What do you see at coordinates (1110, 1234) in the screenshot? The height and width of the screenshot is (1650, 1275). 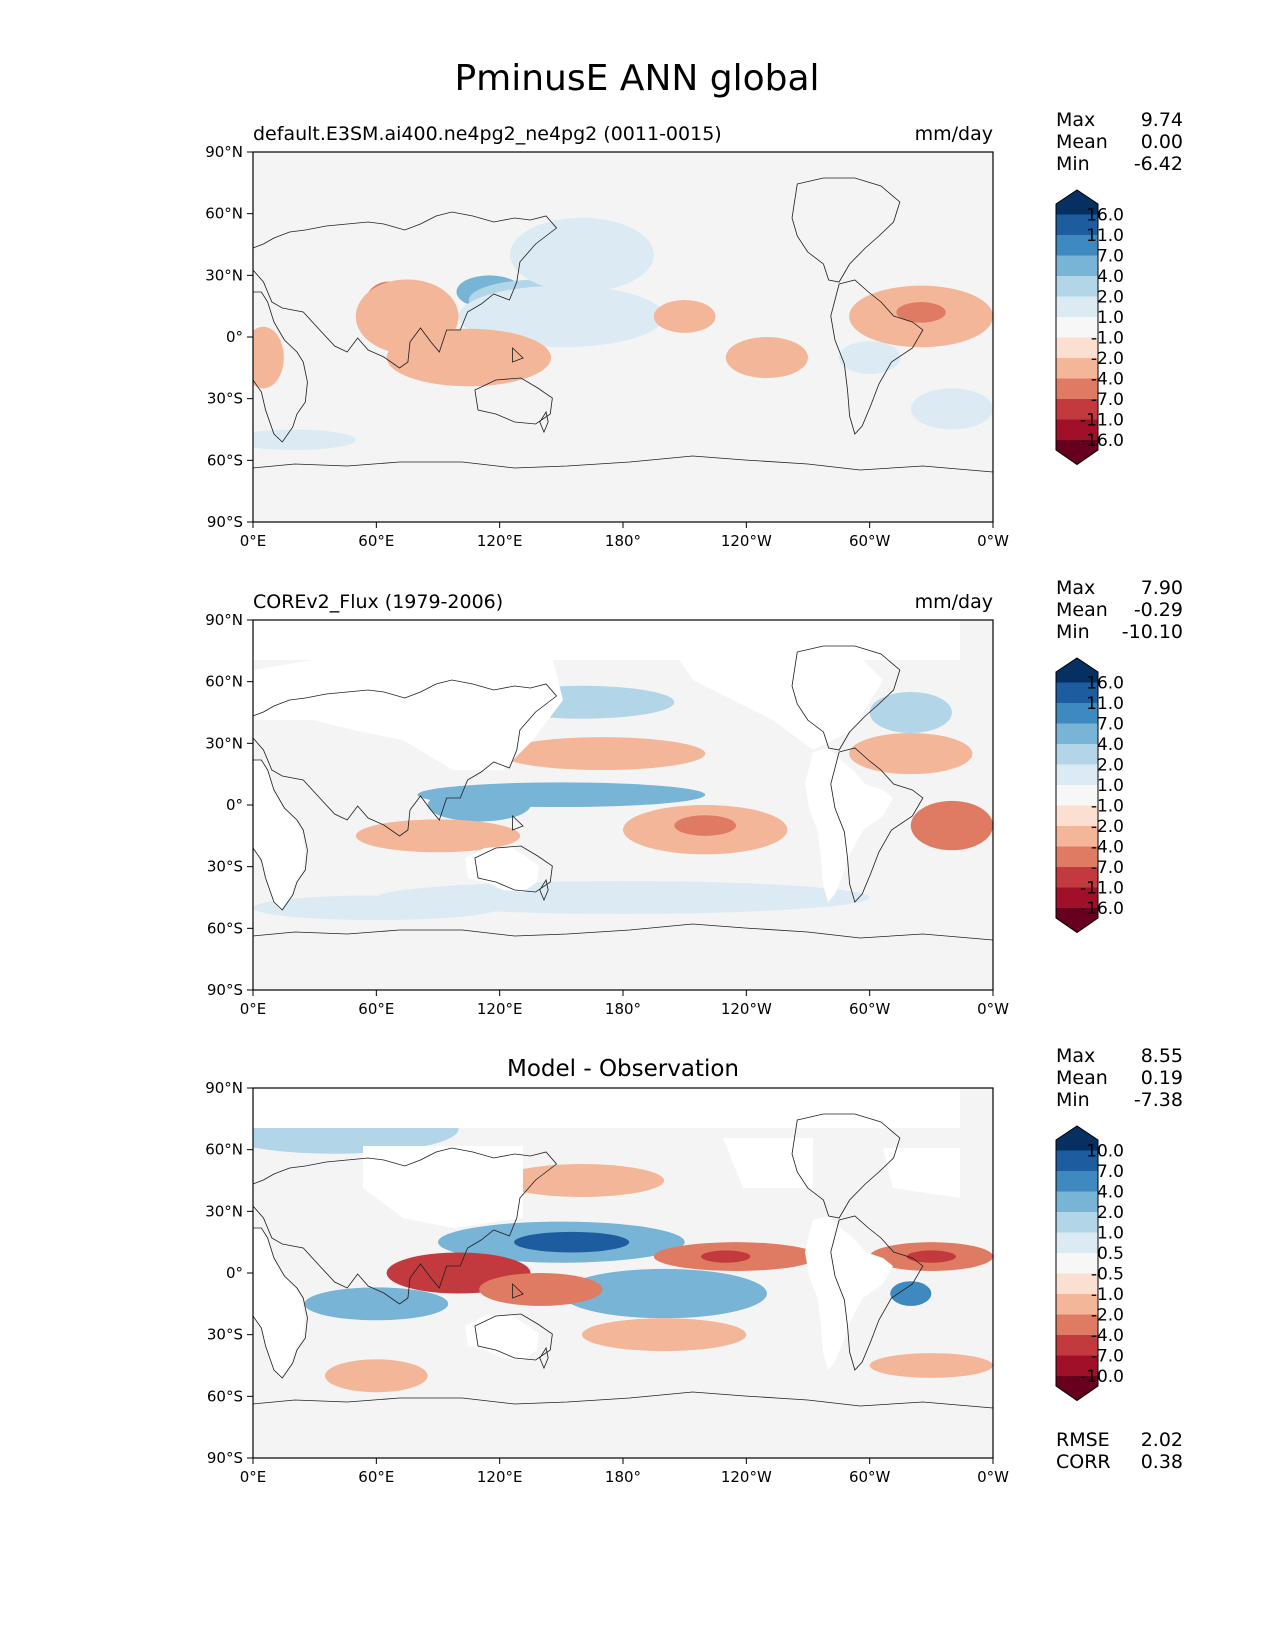 I see `colorbar-tick-label: 1.0` at bounding box center [1110, 1234].